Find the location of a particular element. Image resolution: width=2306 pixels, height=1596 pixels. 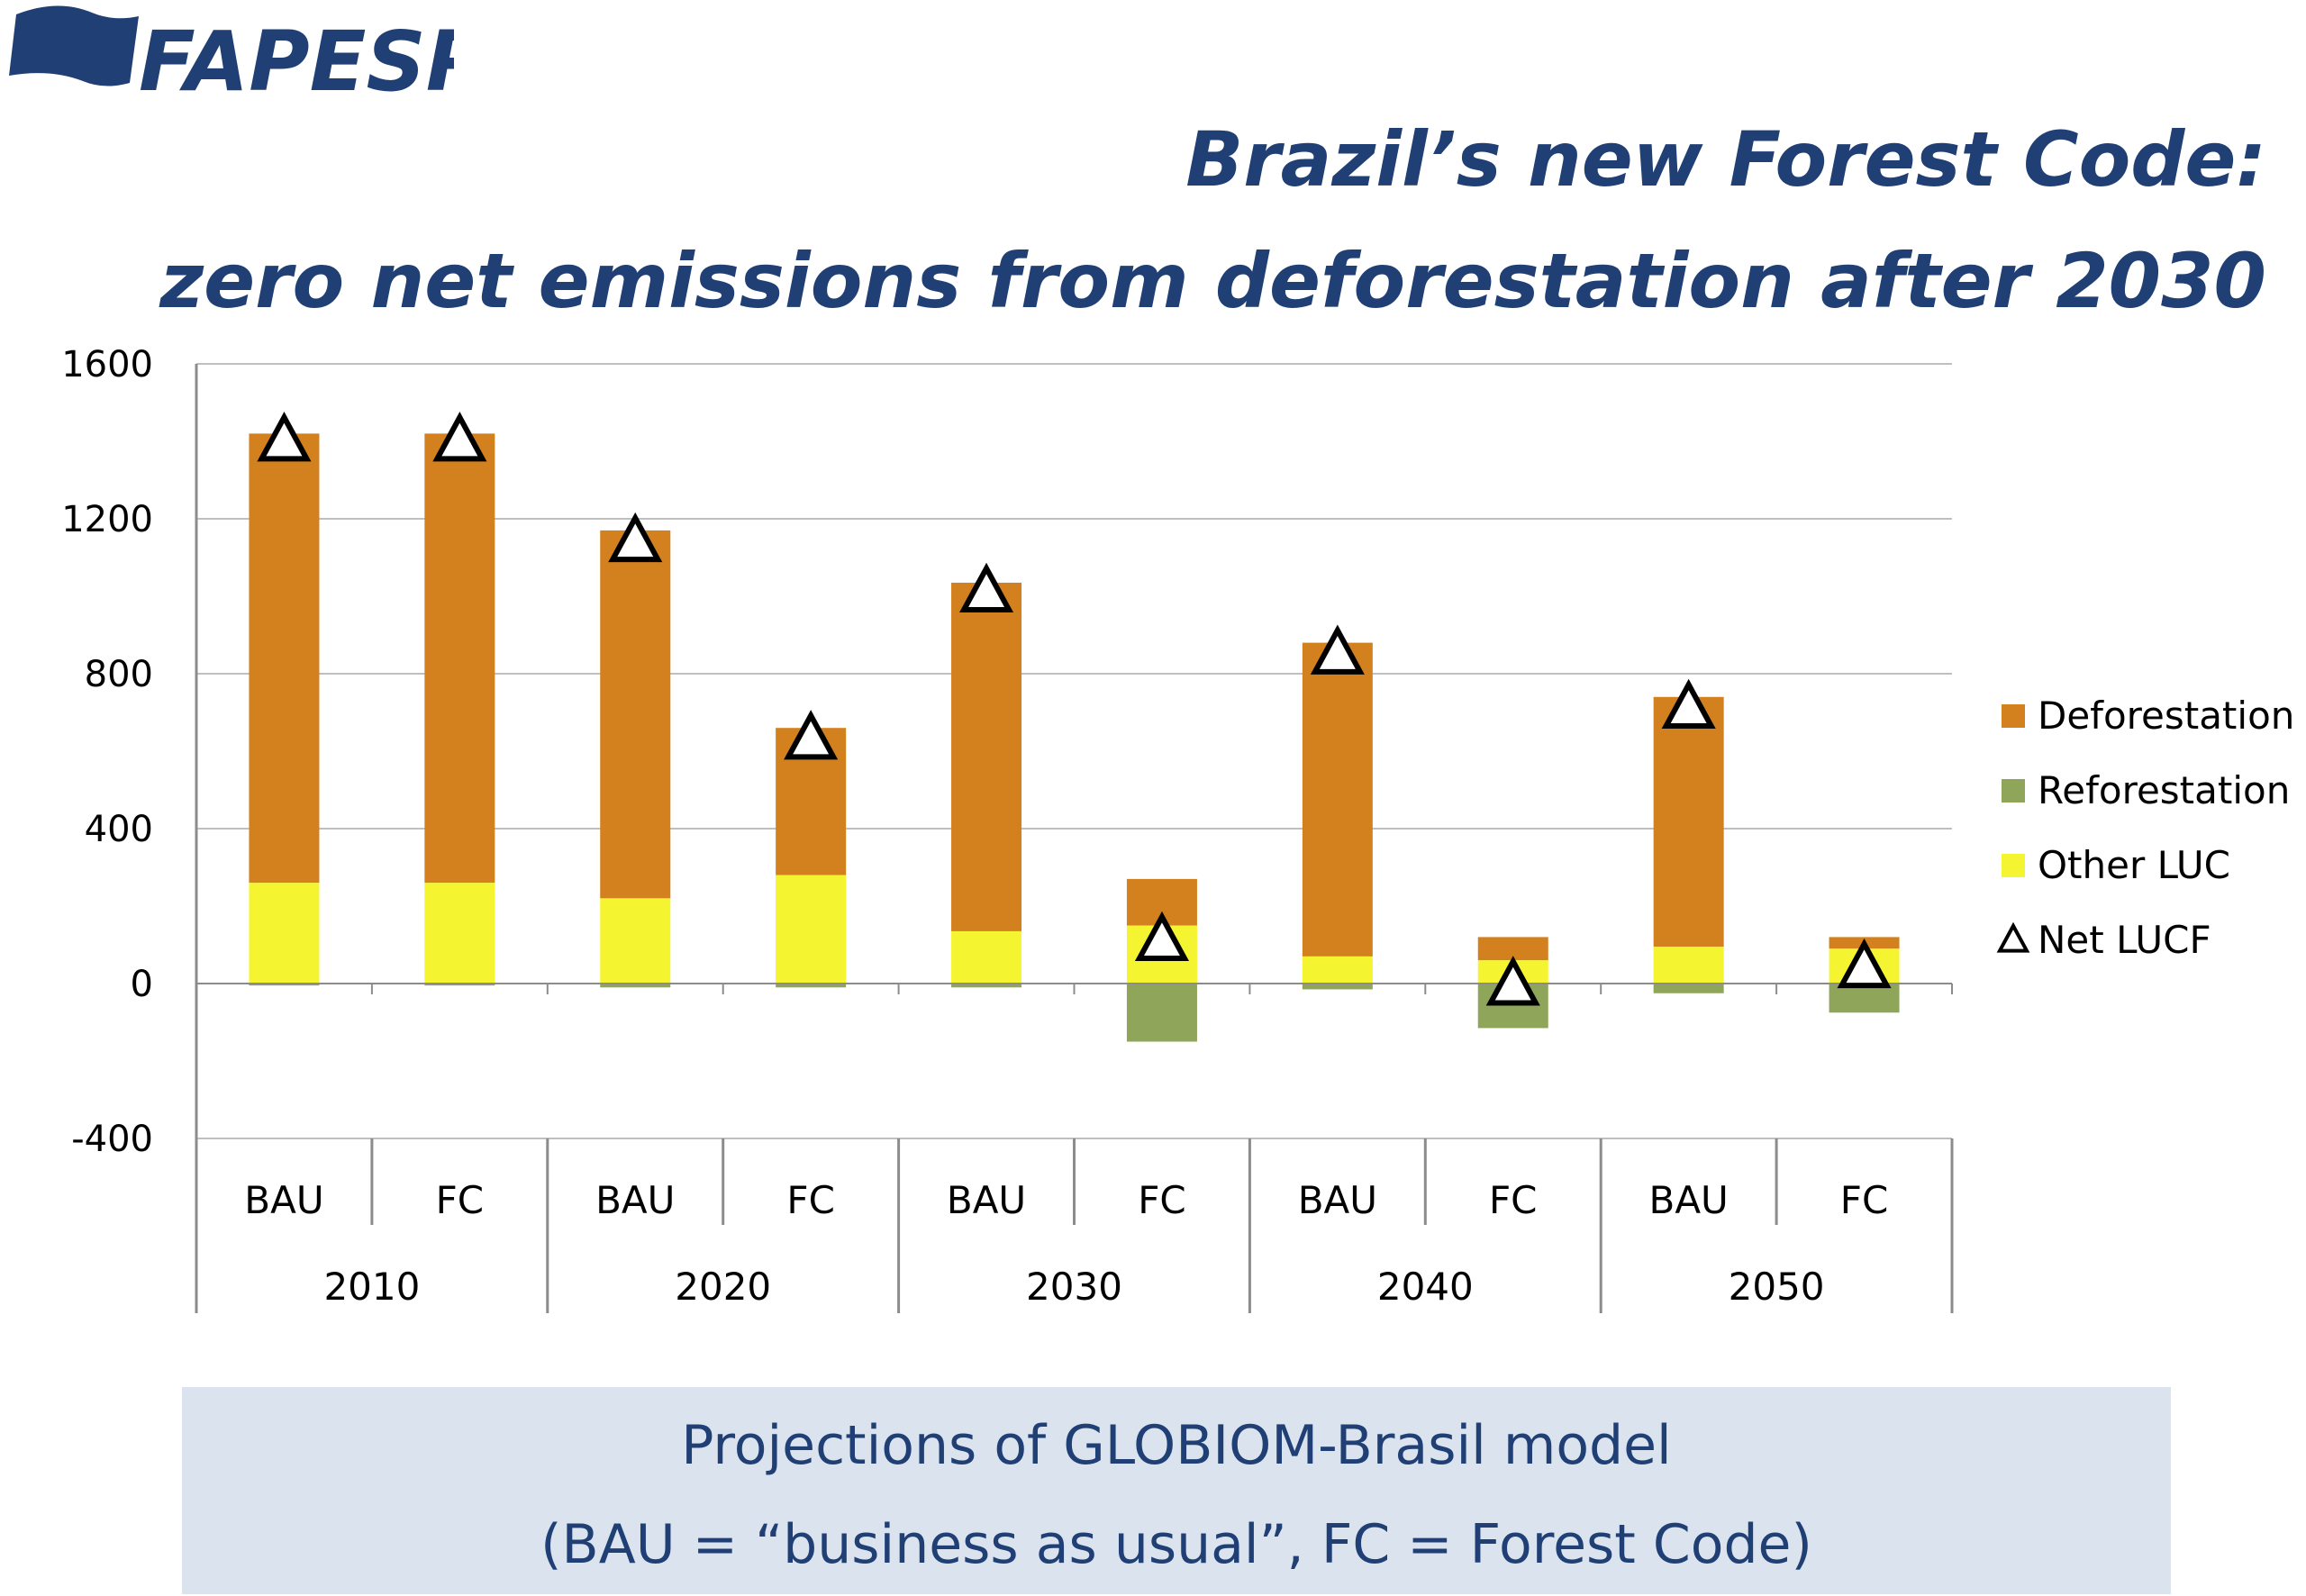

flag-icon is located at coordinates (74, 45).